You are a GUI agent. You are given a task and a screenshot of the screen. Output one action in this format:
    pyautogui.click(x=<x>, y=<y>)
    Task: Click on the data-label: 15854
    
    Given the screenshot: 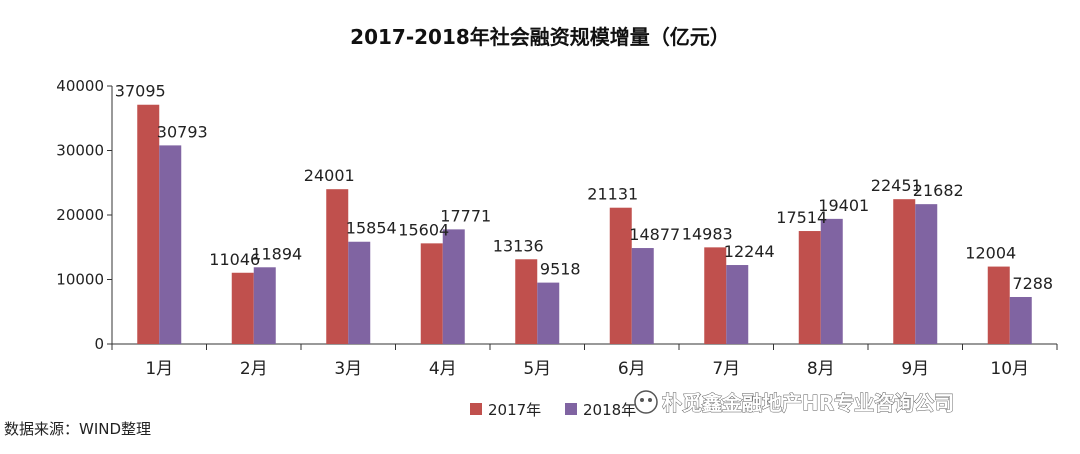 What is the action you would take?
    pyautogui.click(x=371, y=228)
    